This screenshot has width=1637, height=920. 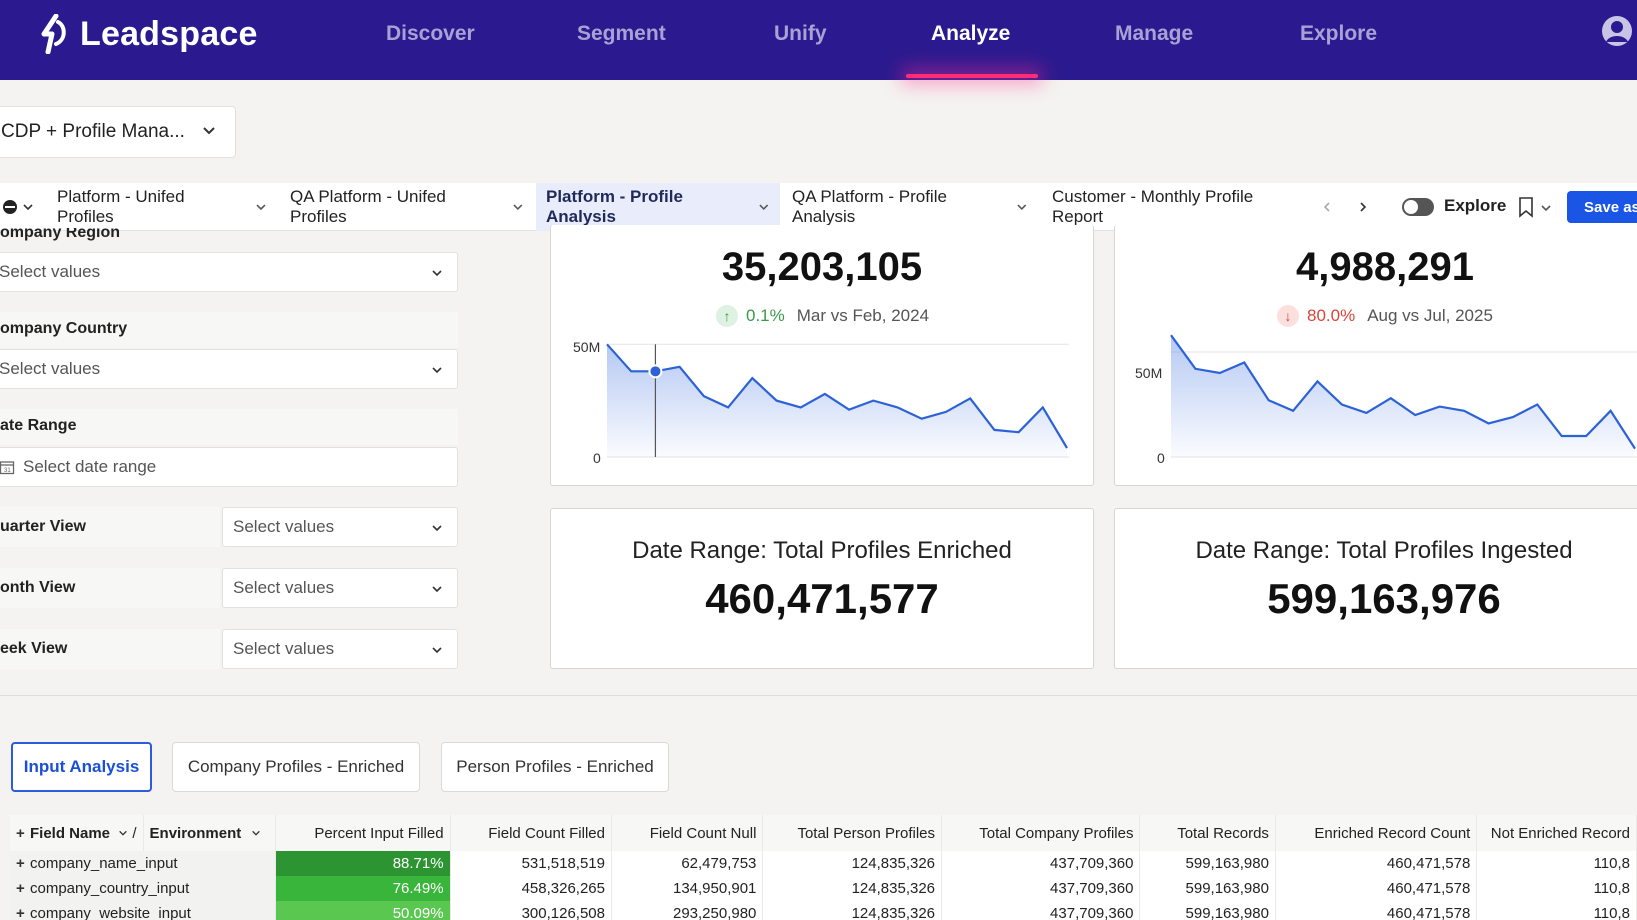 I want to click on column-header-label: Field Name, so click(x=70, y=833).